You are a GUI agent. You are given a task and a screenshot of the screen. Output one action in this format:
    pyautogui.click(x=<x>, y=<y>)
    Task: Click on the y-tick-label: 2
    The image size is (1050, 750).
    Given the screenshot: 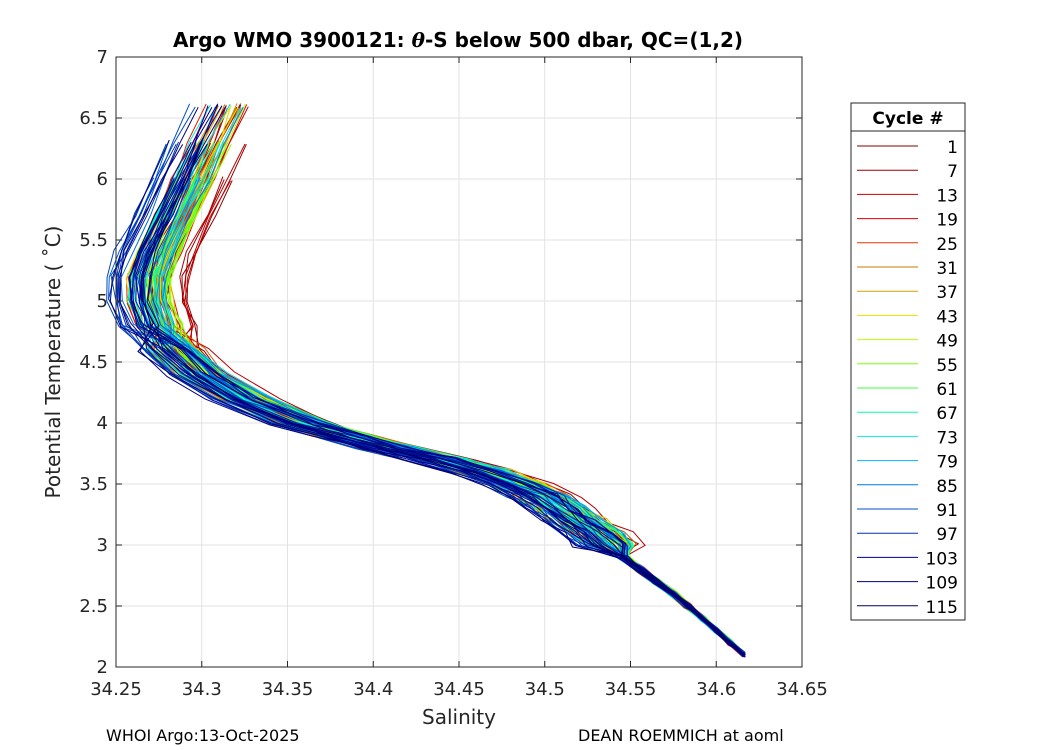 What is the action you would take?
    pyautogui.click(x=102, y=667)
    